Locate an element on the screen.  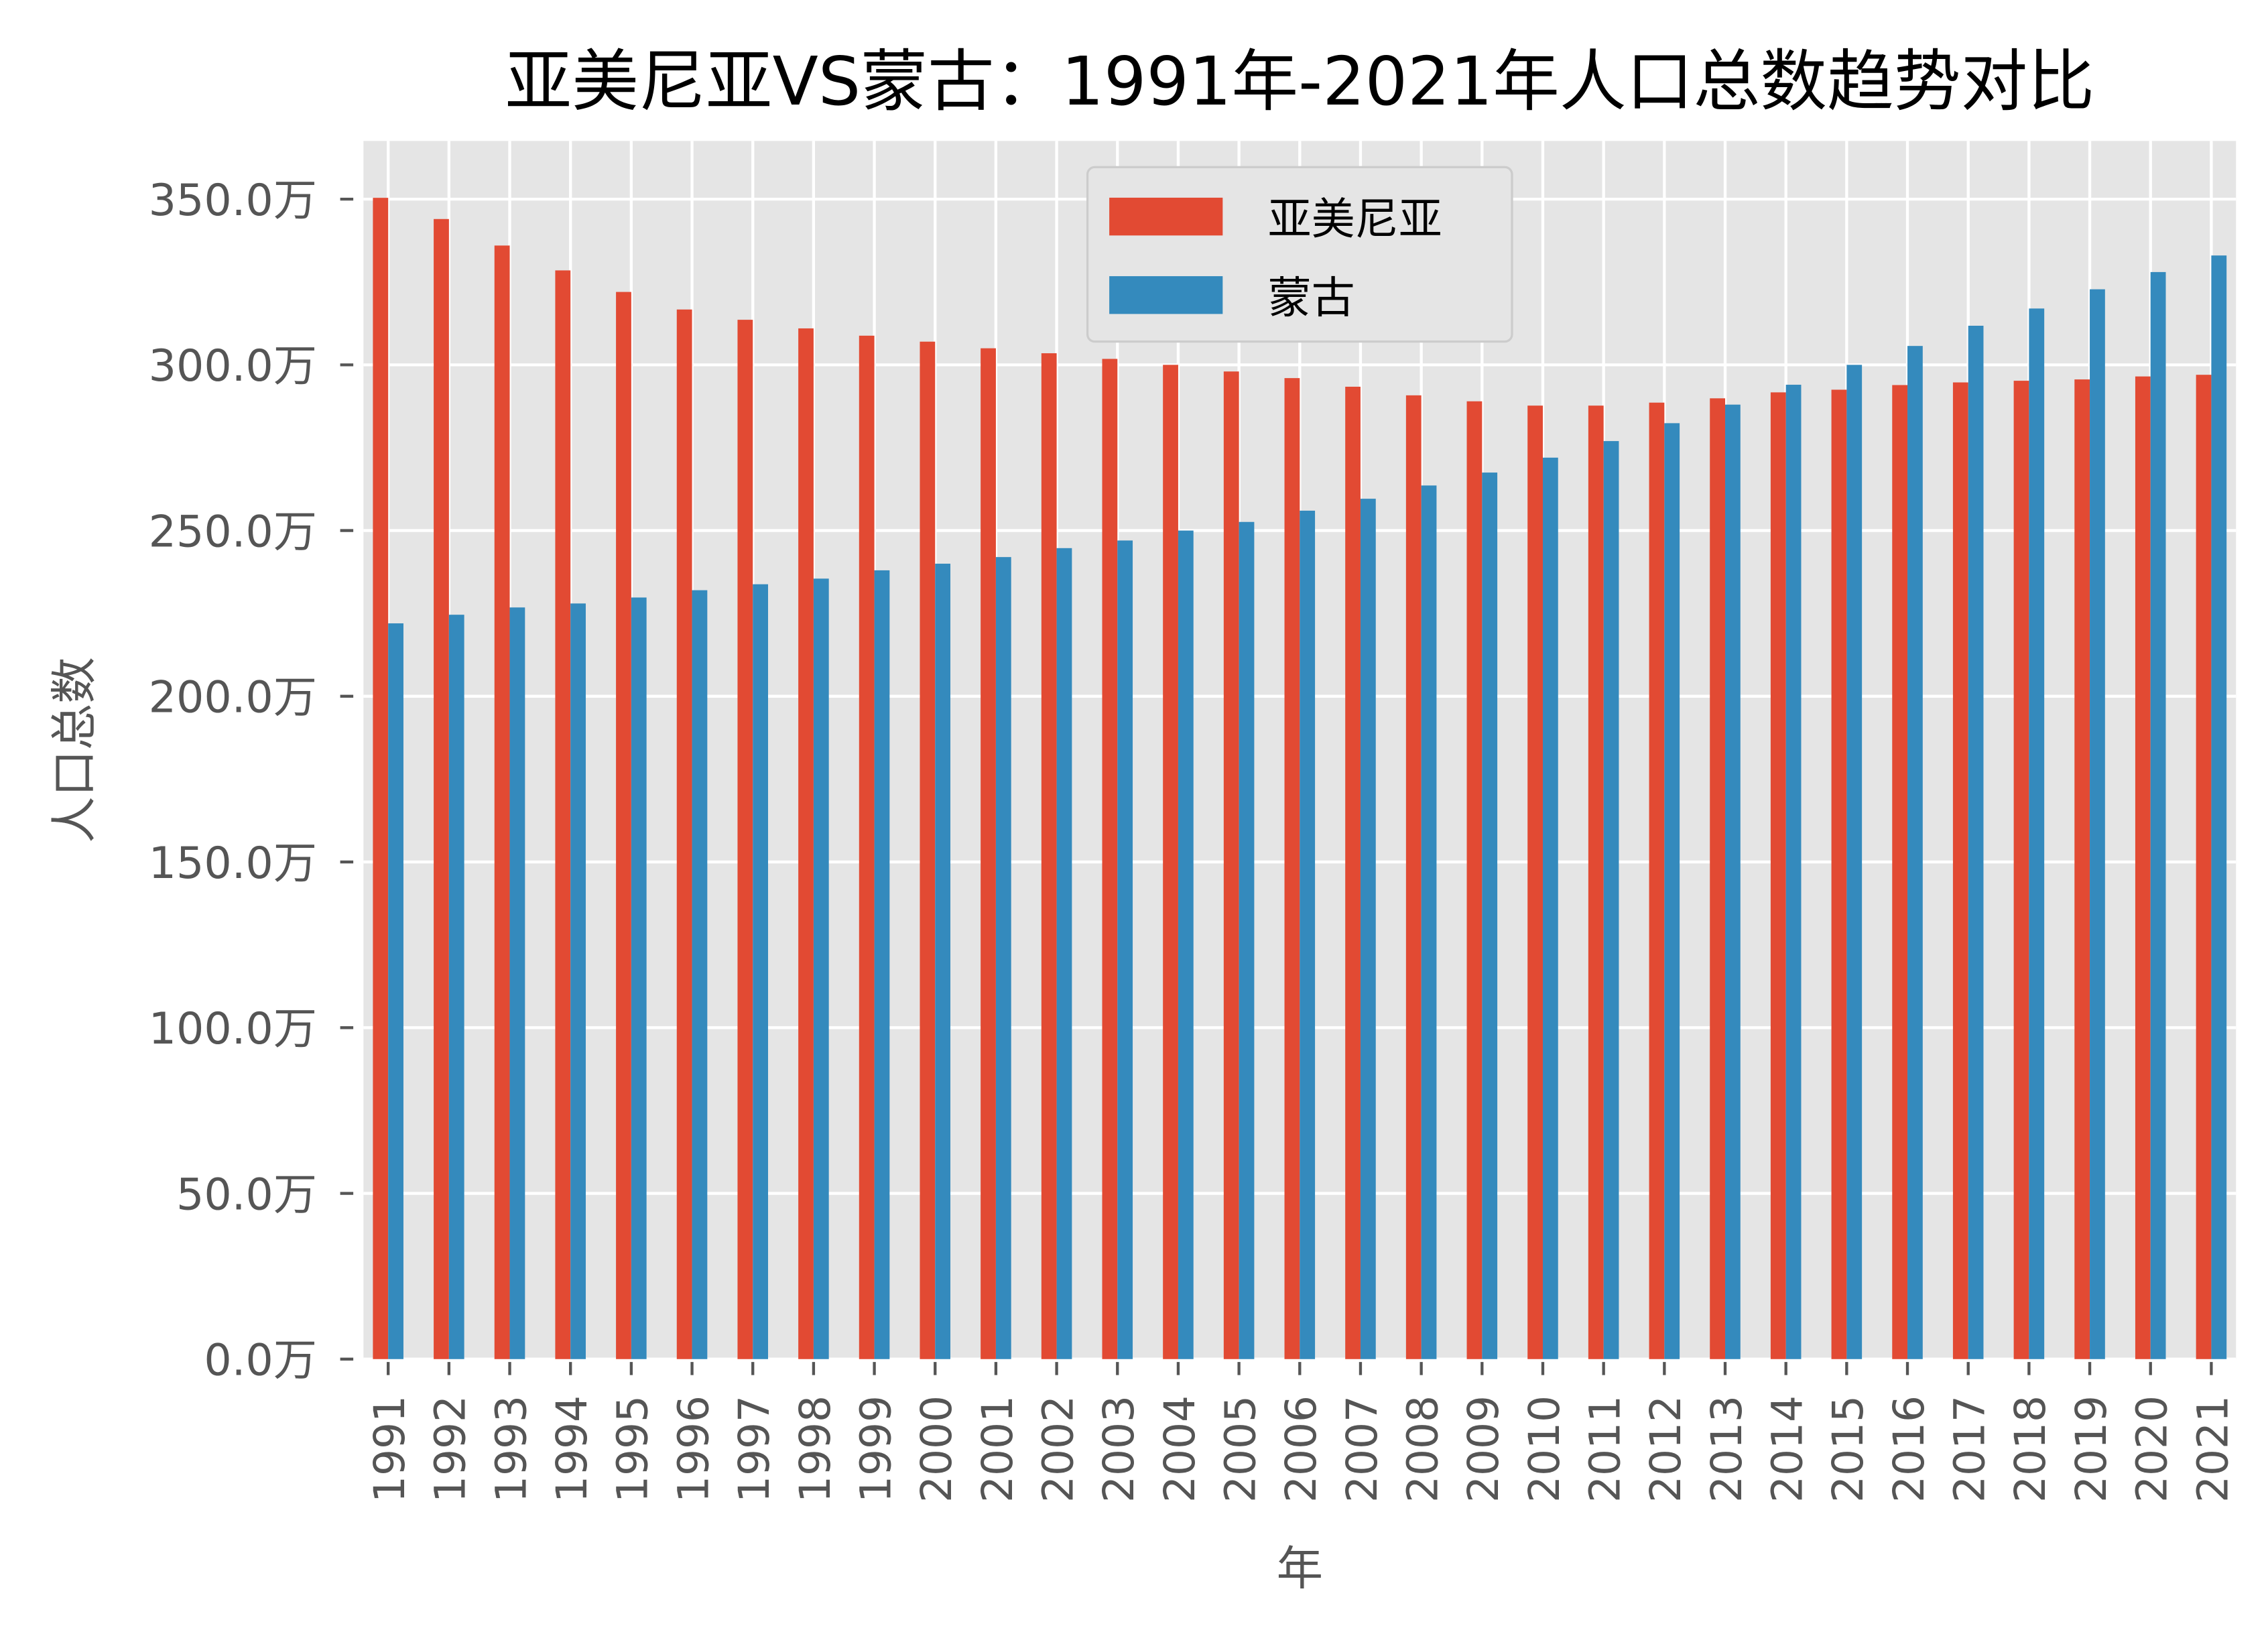
legend-swatch-armenia is located at coordinates (1166, 216).